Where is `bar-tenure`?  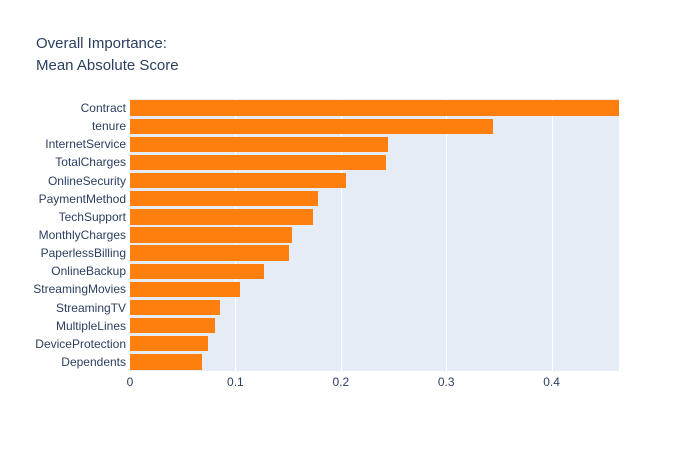
bar-tenure is located at coordinates (311, 126).